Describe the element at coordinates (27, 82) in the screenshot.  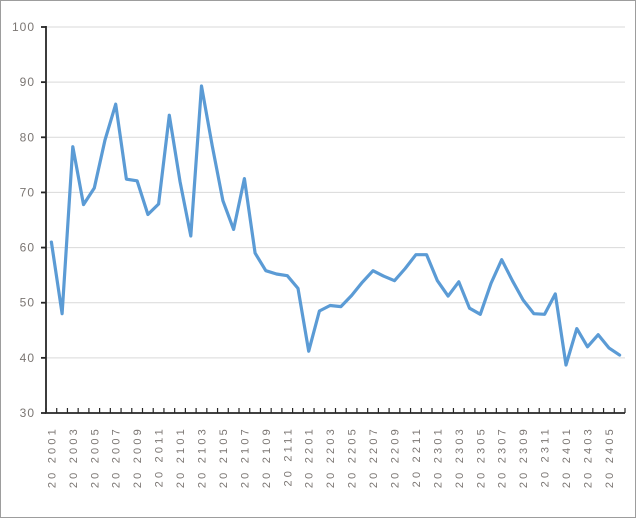
I see `y-axis-label: 90` at that location.